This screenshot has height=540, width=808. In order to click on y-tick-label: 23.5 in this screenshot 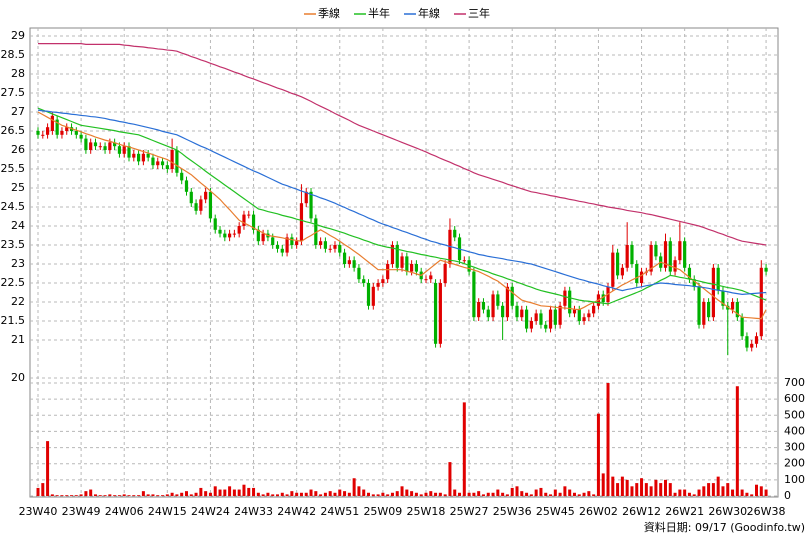, I will do `click(13, 244)`.